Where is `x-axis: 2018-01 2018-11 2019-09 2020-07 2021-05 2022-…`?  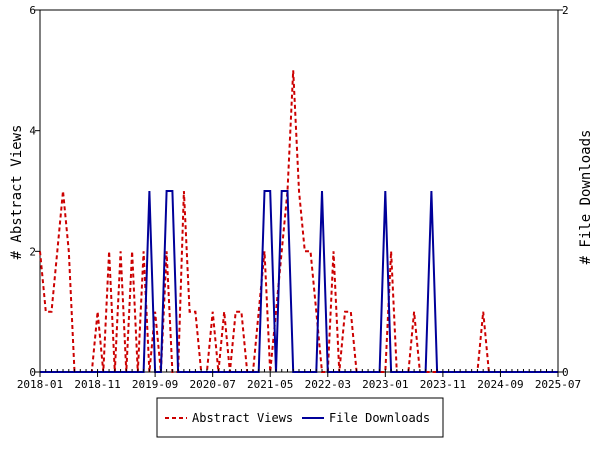
x-axis: 2018-01 2018-11 2019-09 2020-07 2021-05 2022-… is located at coordinates (299, 380).